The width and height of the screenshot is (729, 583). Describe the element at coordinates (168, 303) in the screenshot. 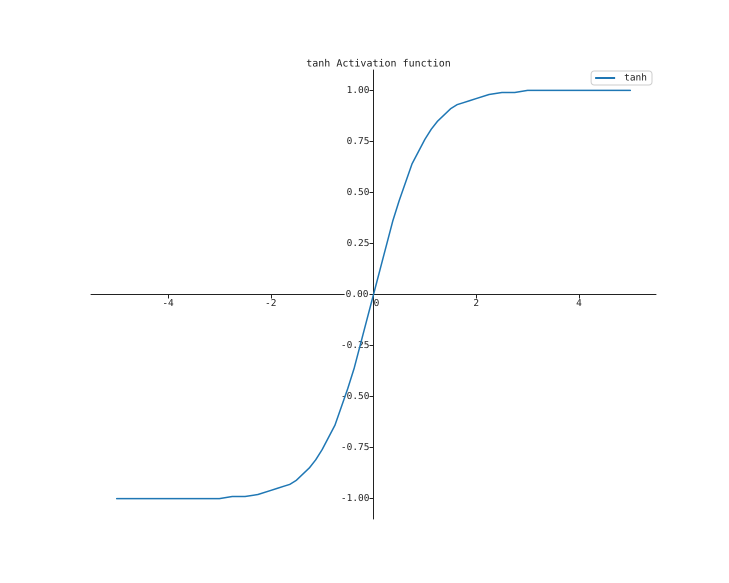

I see `x-tick-label: -4` at that location.